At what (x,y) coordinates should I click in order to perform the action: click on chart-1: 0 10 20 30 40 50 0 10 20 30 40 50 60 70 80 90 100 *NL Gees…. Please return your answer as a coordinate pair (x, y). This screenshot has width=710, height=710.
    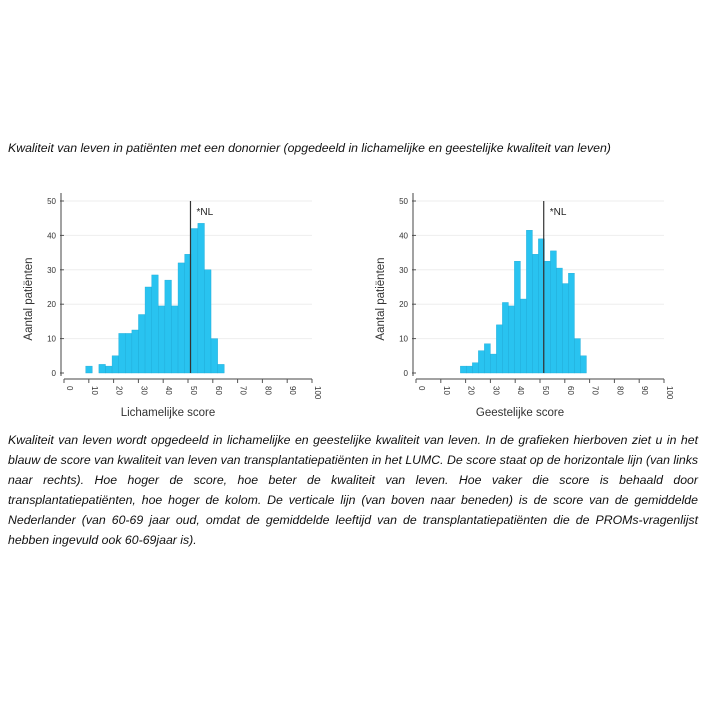
    Looking at the image, I should click on (524, 306).